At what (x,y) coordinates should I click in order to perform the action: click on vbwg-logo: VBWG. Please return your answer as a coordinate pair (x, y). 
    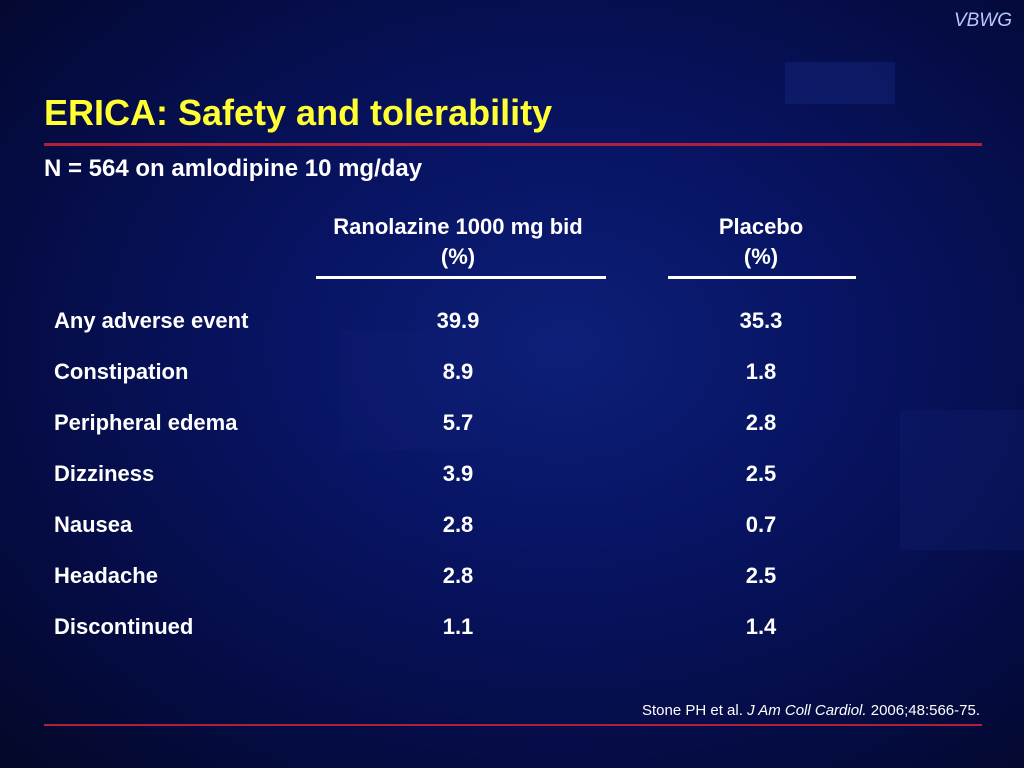
    Looking at the image, I should click on (982, 20).